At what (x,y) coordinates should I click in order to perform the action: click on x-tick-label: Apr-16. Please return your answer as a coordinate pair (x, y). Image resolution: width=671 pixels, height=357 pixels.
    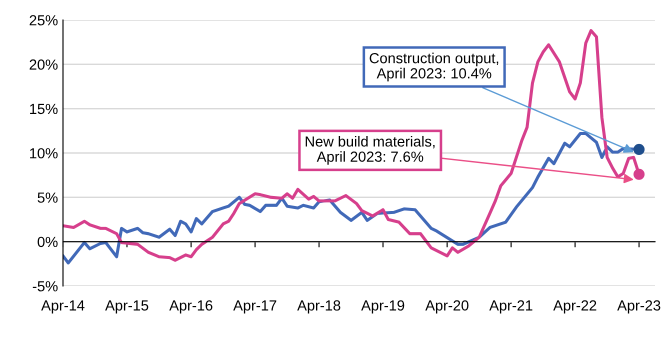
    Looking at the image, I should click on (190, 307).